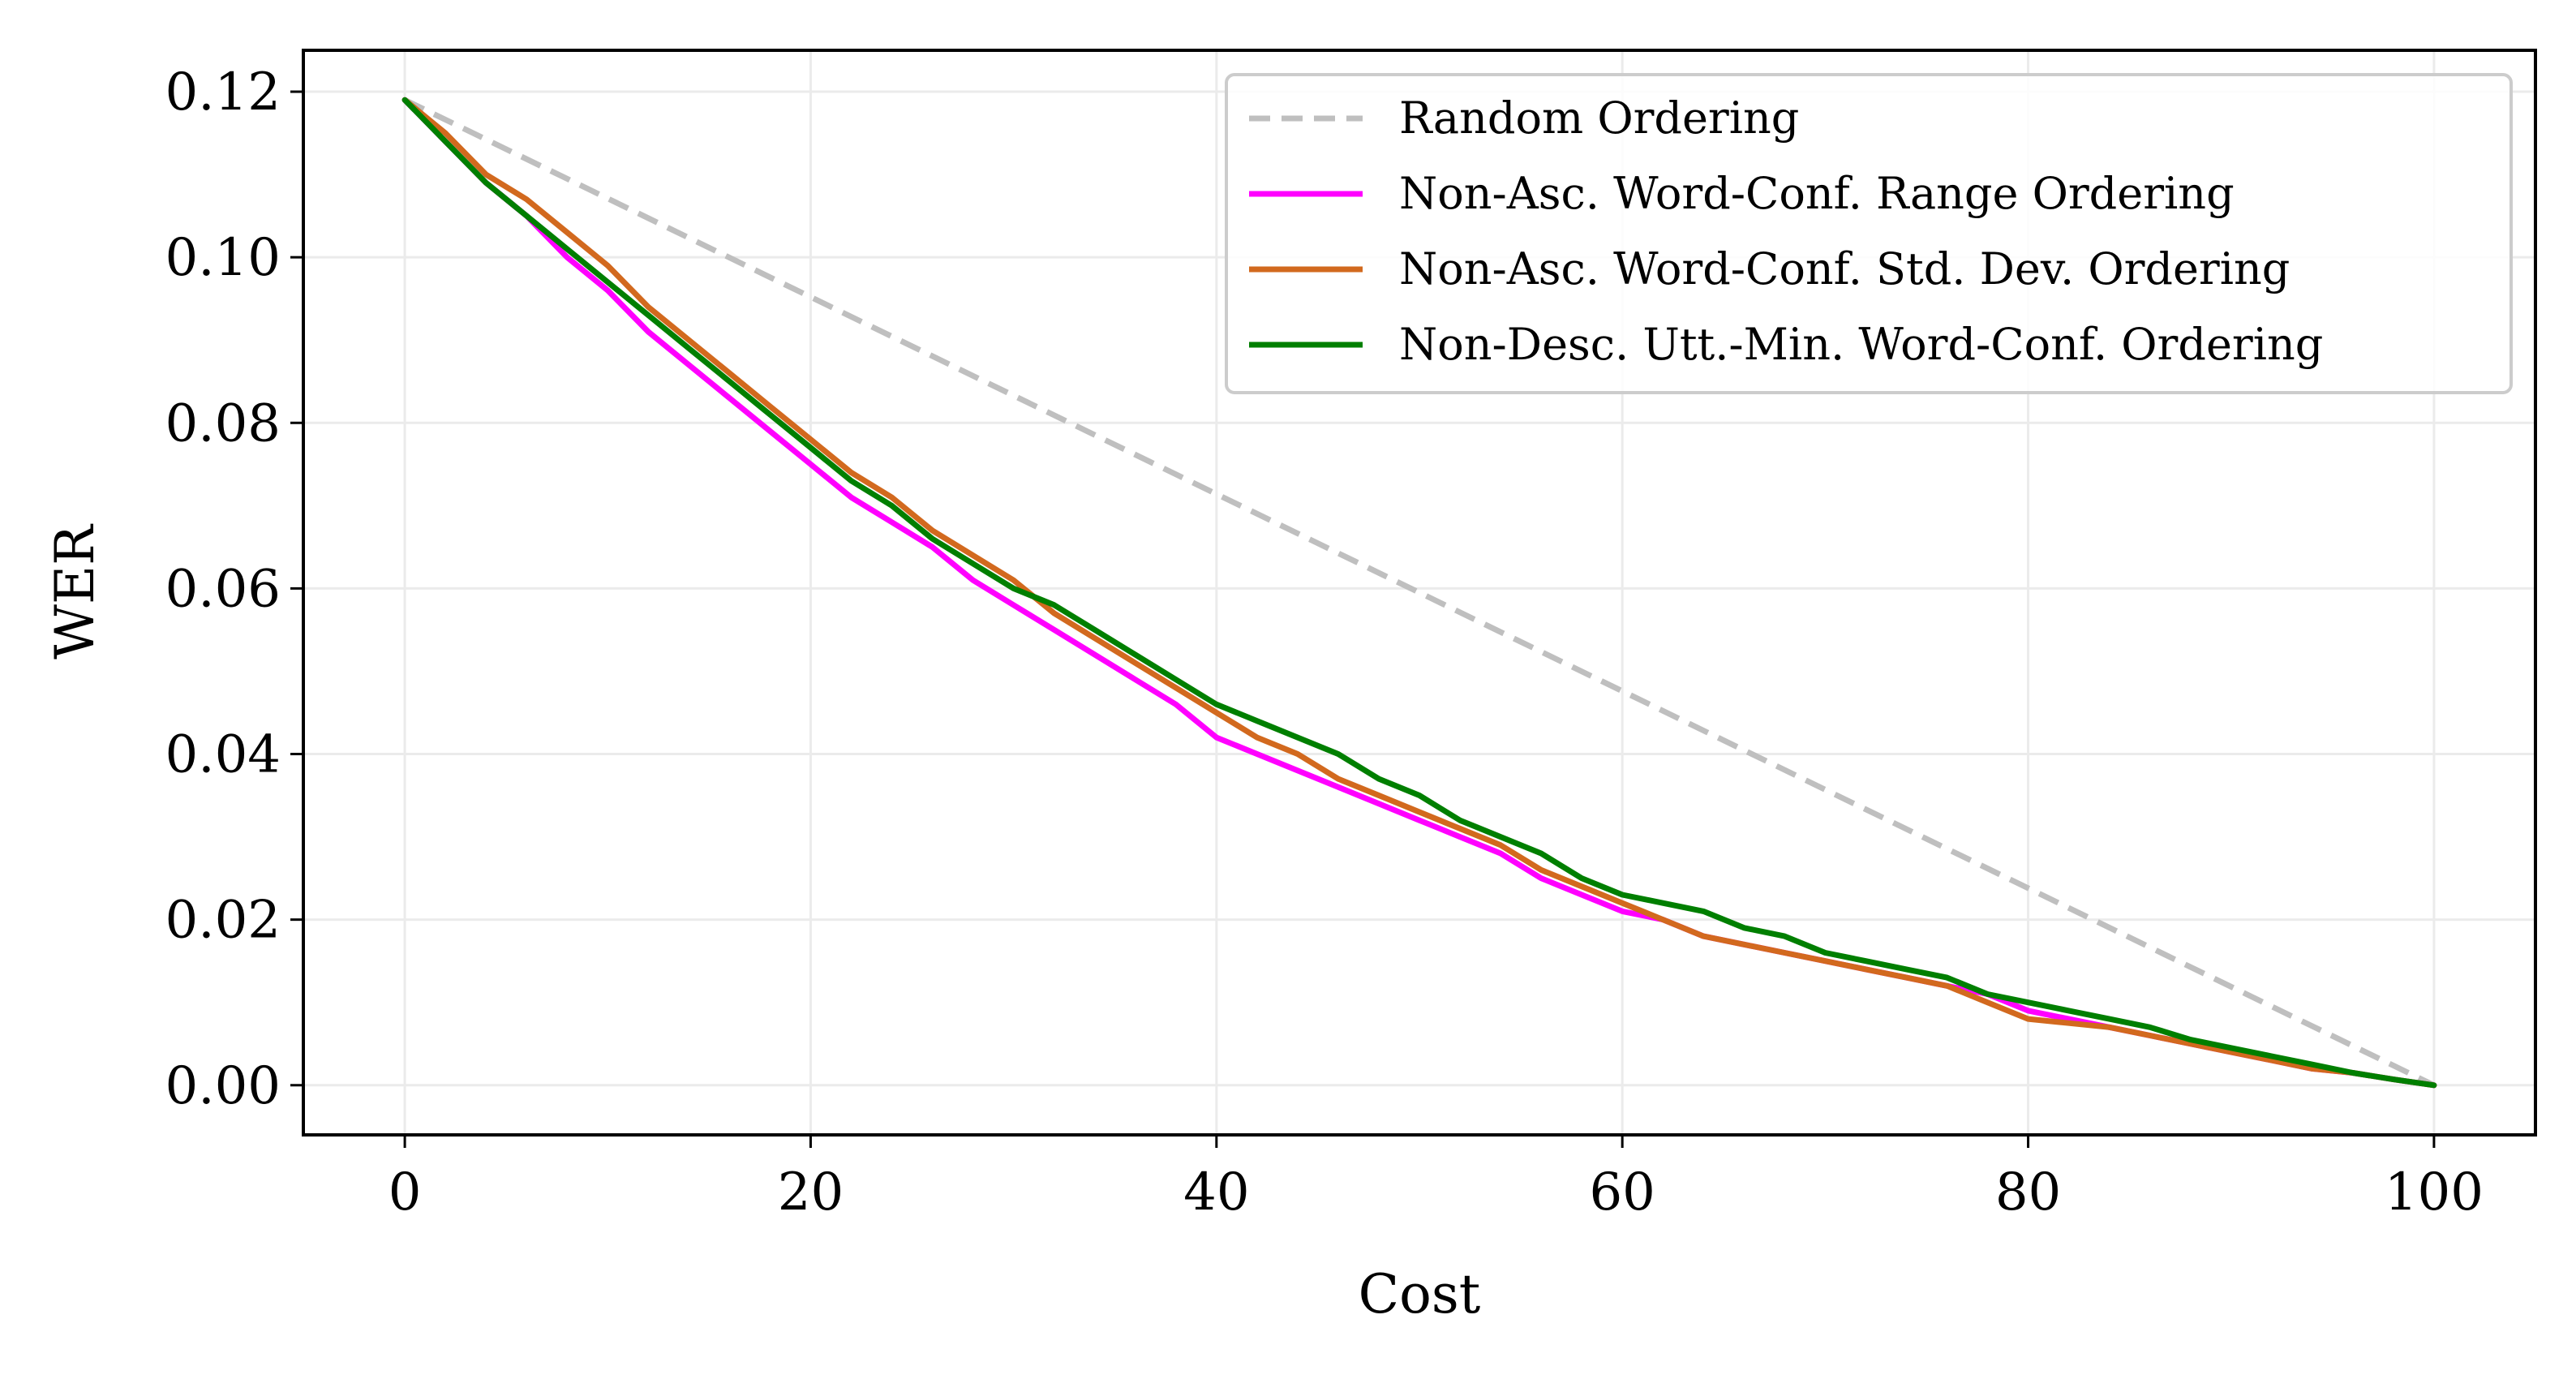 The height and width of the screenshot is (1375, 2576). What do you see at coordinates (223, 258) in the screenshot?
I see `y-tick-label: 0.10` at bounding box center [223, 258].